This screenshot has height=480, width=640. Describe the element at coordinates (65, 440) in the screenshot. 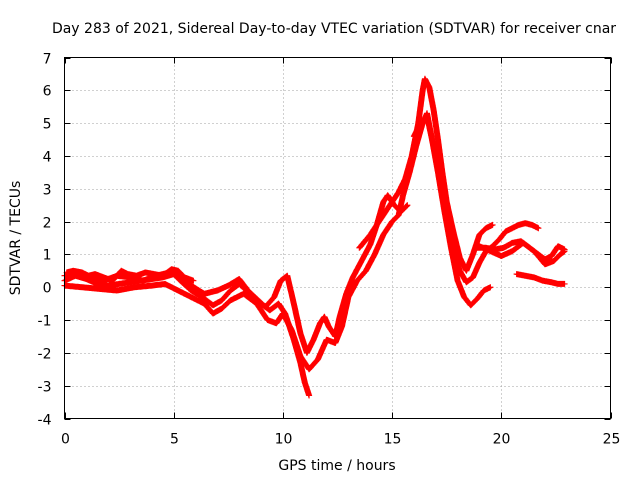

I see `x-tick-label: 0` at that location.